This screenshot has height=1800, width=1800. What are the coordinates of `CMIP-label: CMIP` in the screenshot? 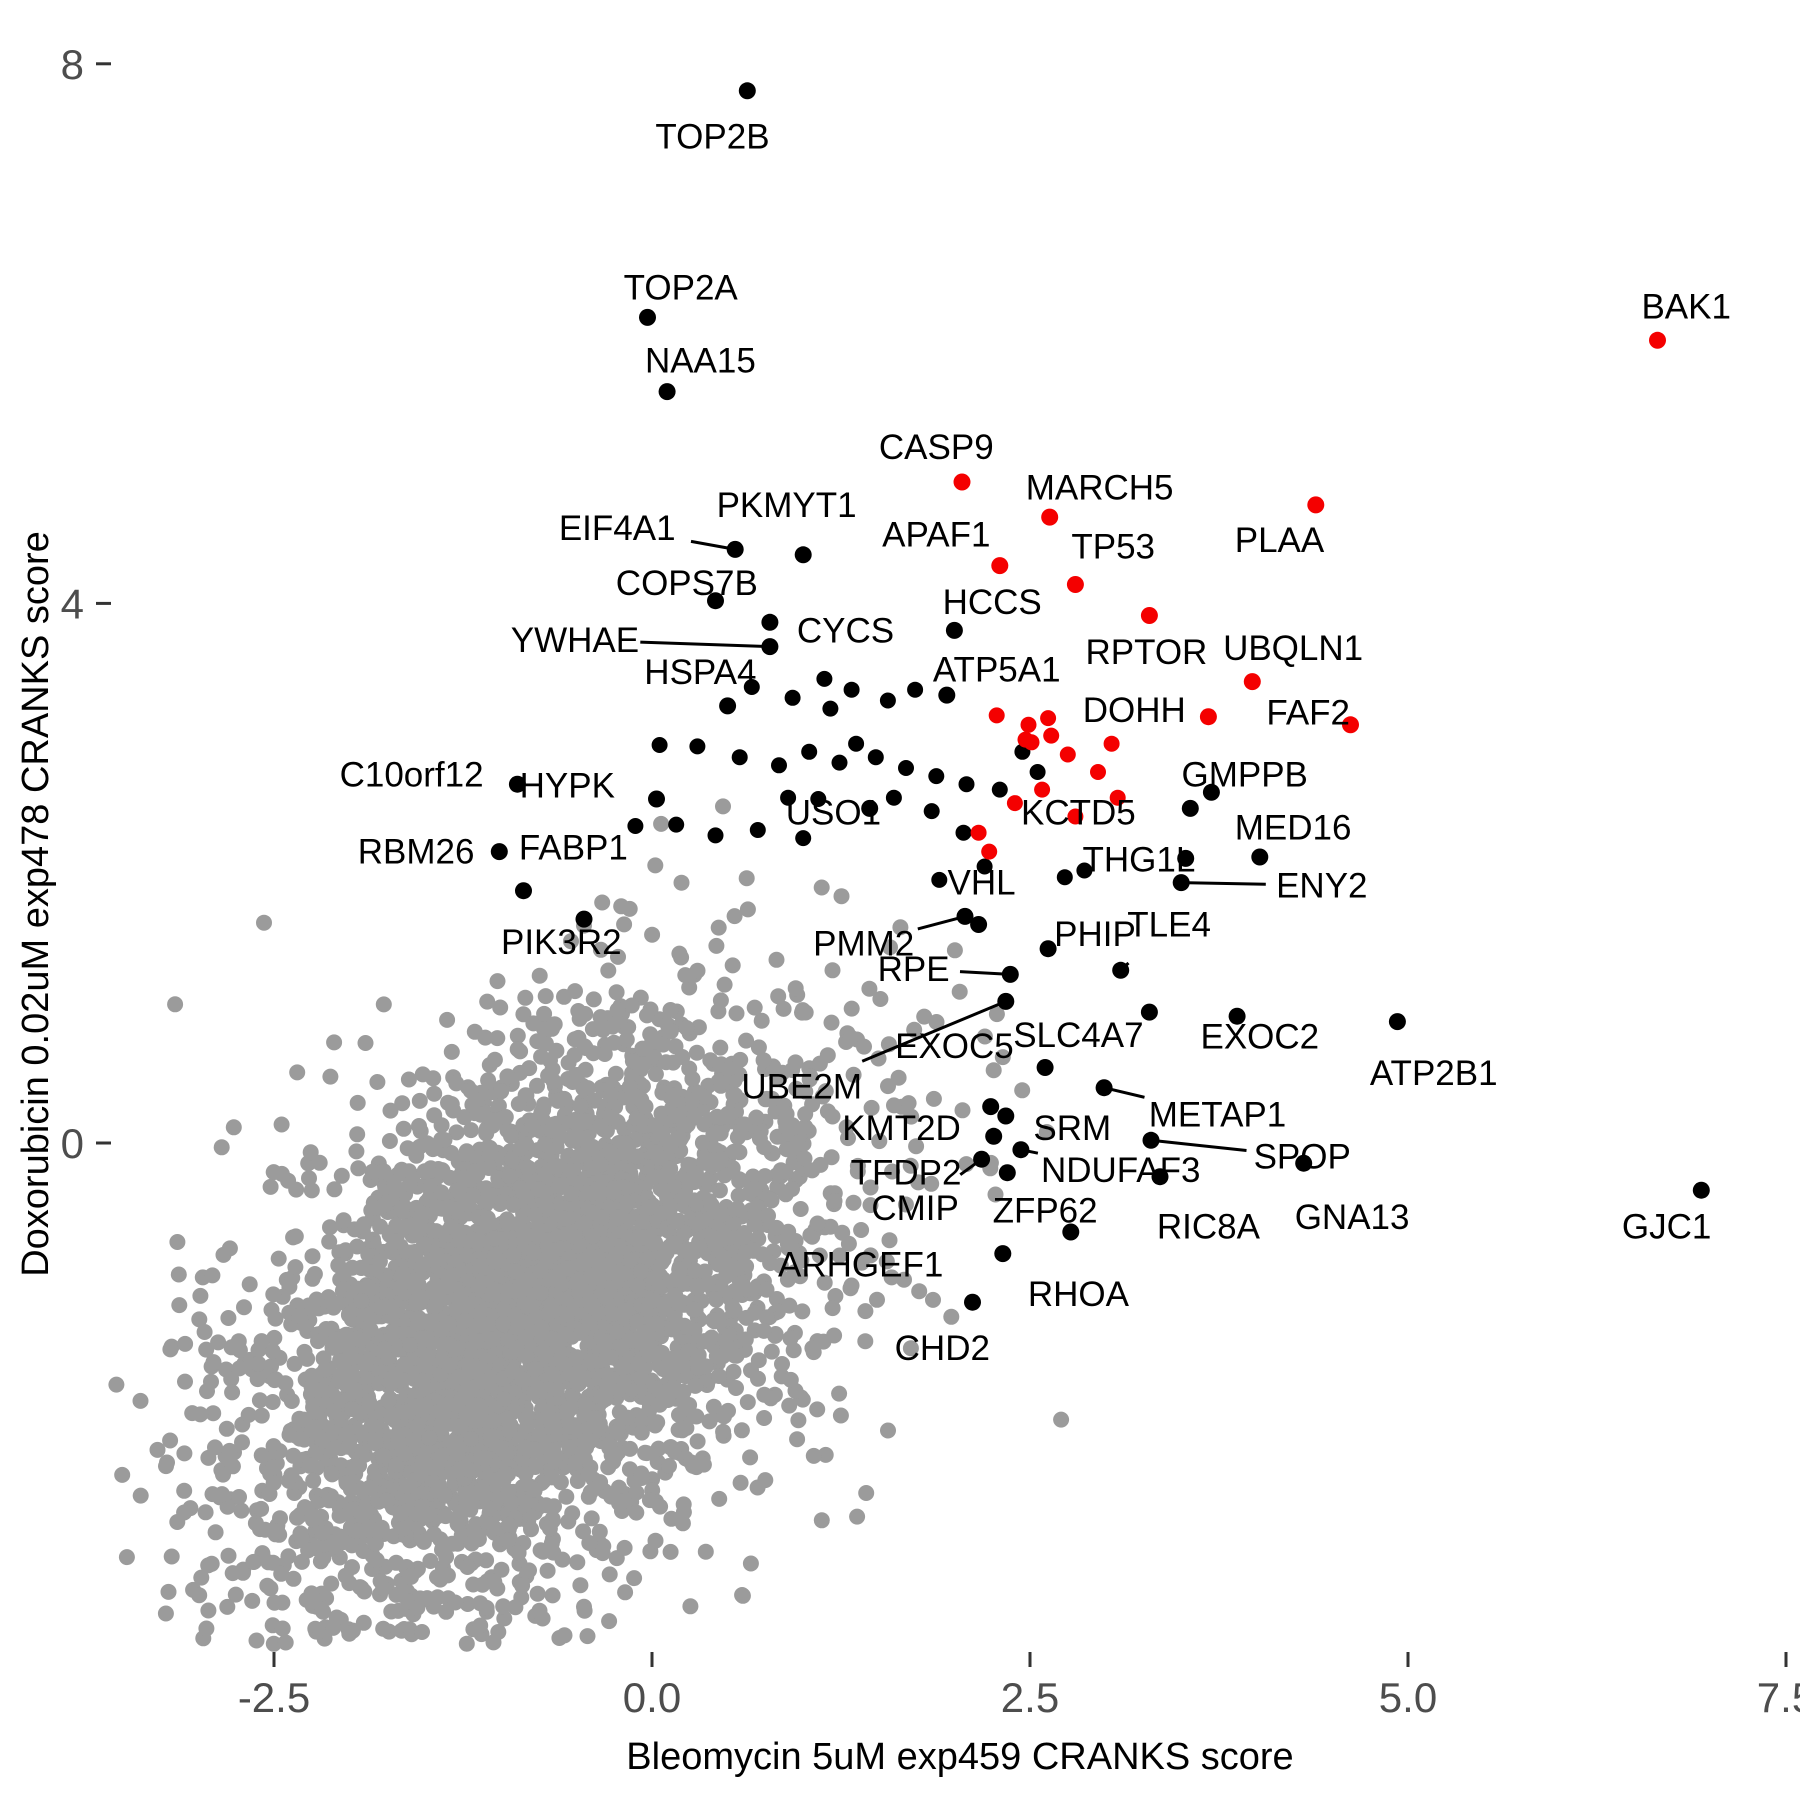 It's located at (915, 1208).